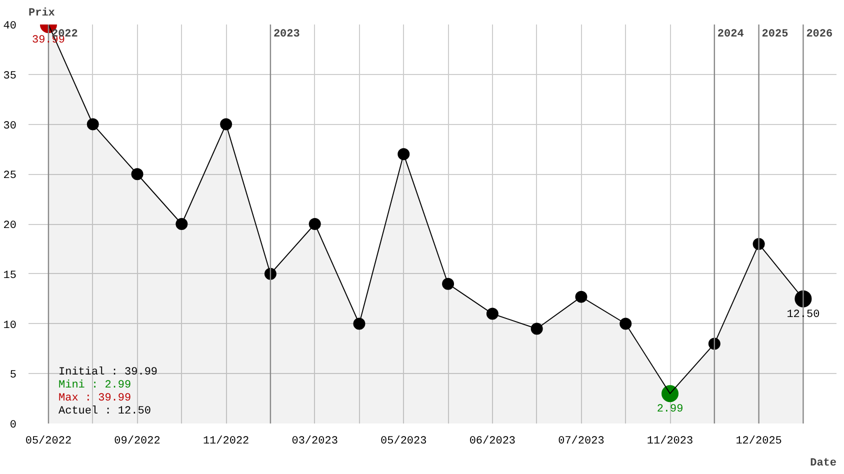 Image resolution: width=844 pixels, height=474 pixels. Describe the element at coordinates (226, 442) in the screenshot. I see `x-tick-label: 11/2022` at that location.